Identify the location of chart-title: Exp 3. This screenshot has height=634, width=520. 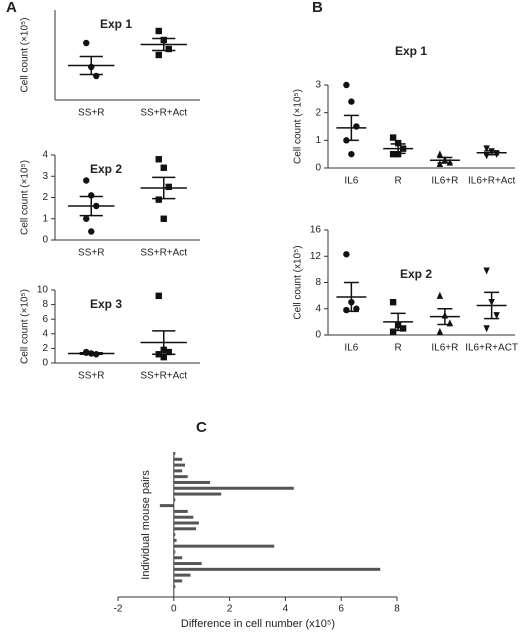
(106, 304).